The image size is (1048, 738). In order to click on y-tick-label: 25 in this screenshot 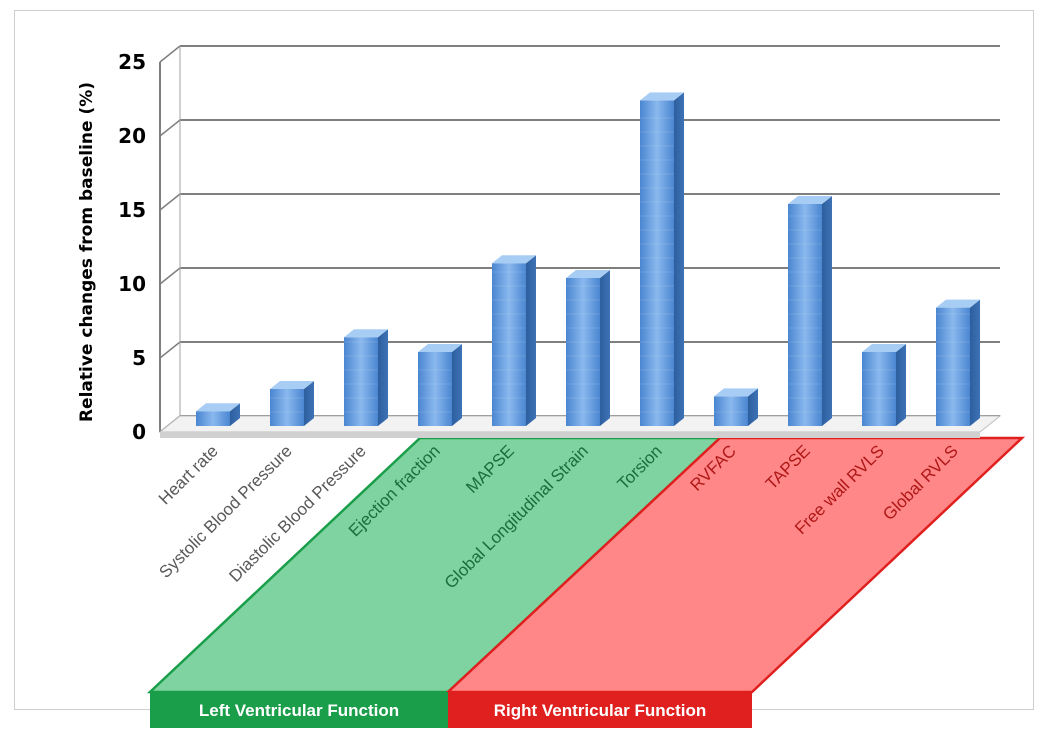, I will do `click(132, 62)`.